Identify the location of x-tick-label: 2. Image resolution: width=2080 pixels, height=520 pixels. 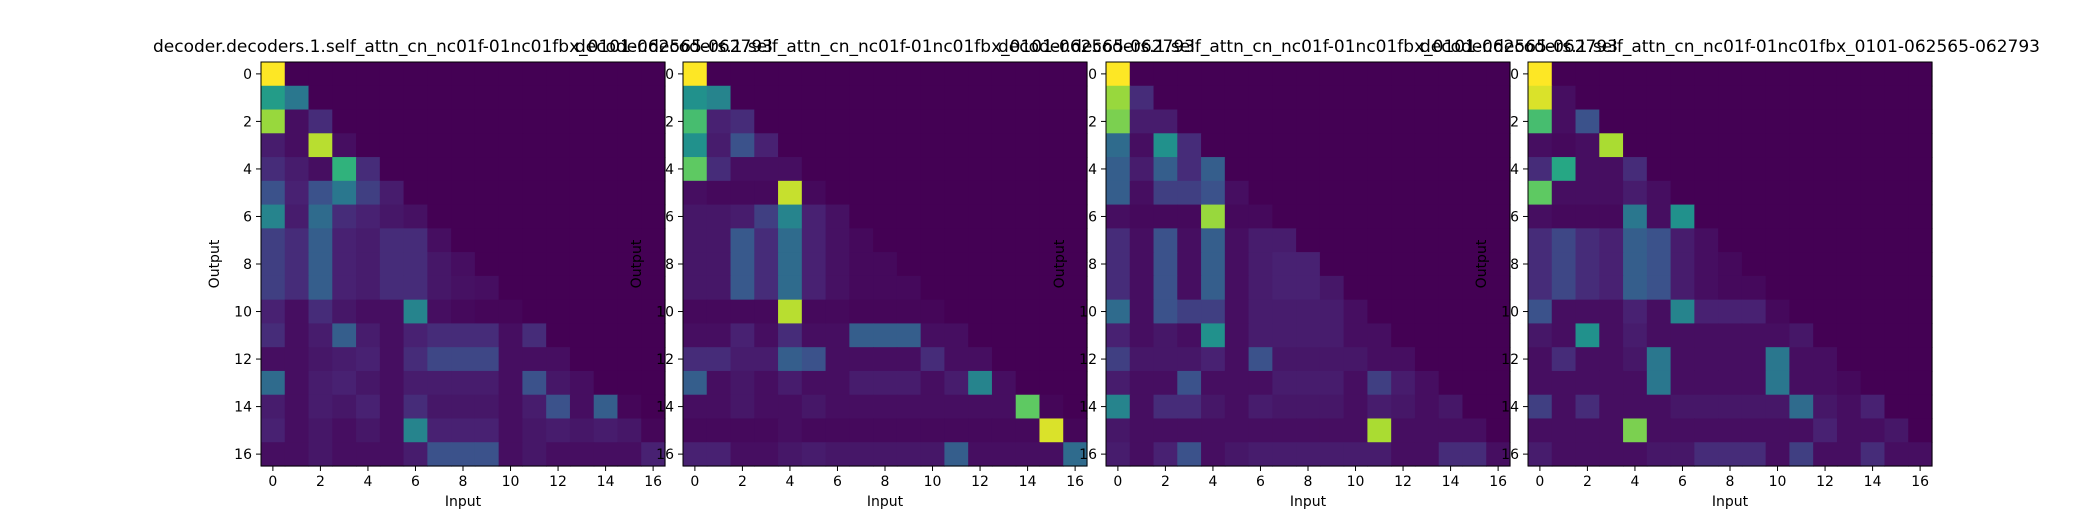
(320, 482).